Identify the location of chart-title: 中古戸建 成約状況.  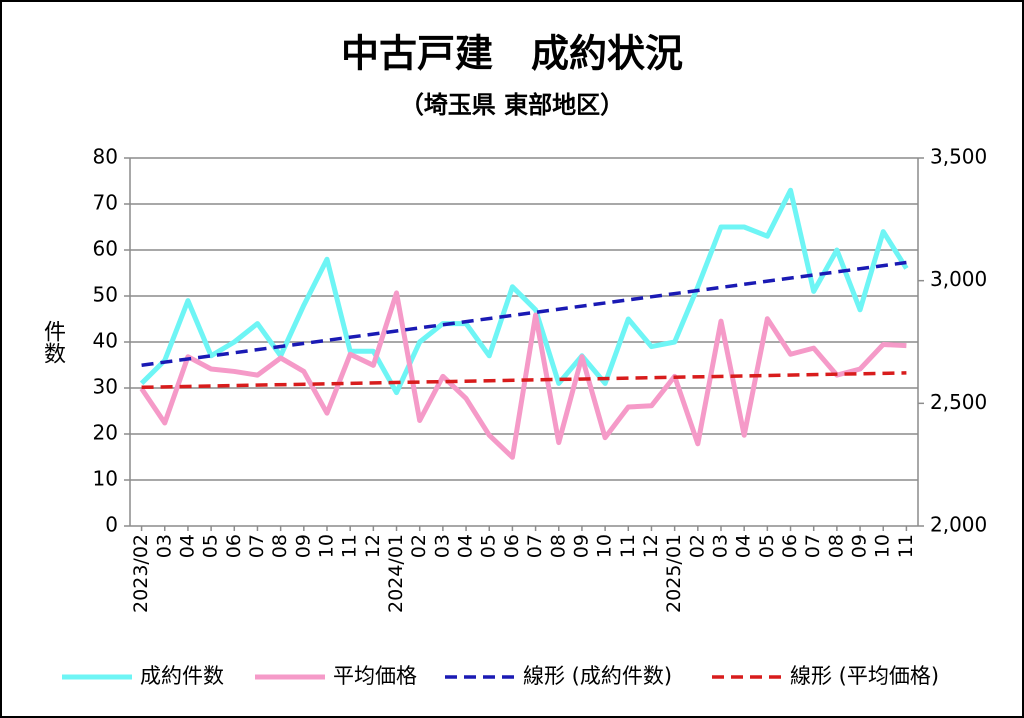
(512, 54).